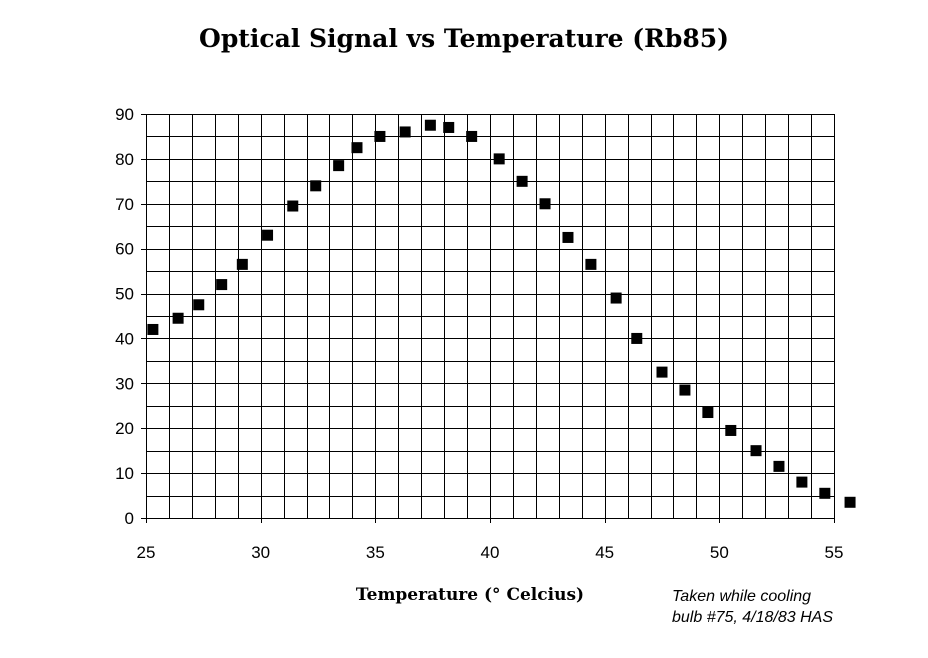 The image size is (928, 658). Describe the element at coordinates (470, 595) in the screenshot. I see `x-axis-title: Temperature (° Celcius)` at that location.